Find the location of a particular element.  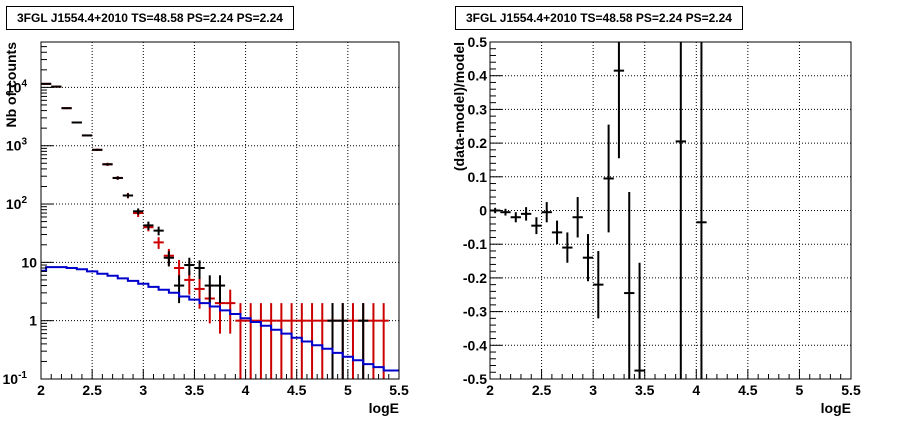

panel1-x-tick-label: 5.5 is located at coordinates (851, 390).